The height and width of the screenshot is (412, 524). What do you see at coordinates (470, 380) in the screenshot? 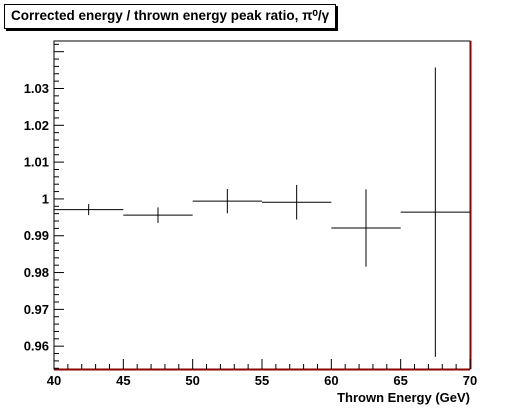
I see `x-tick-label: 70` at bounding box center [470, 380].